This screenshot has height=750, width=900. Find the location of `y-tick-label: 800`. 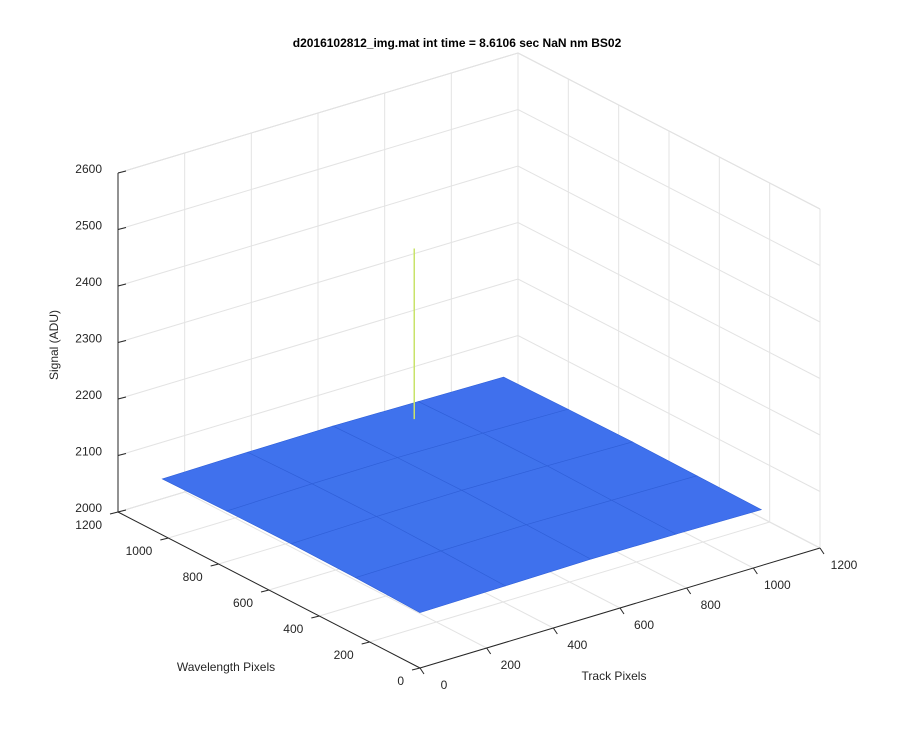

y-tick-label: 800 is located at coordinates (193, 577).